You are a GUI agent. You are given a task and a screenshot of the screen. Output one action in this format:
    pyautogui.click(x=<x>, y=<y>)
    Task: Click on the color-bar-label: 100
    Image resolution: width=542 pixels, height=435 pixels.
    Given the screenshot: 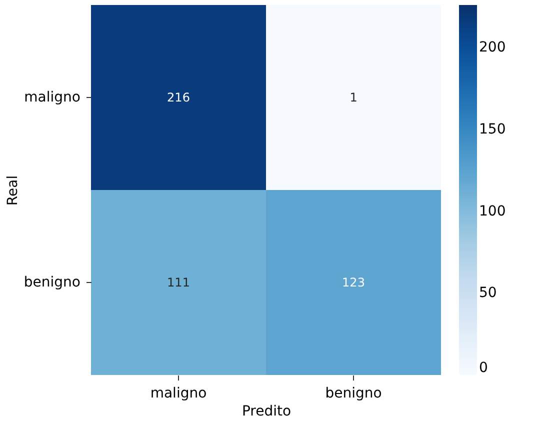 What is the action you would take?
    pyautogui.click(x=492, y=211)
    